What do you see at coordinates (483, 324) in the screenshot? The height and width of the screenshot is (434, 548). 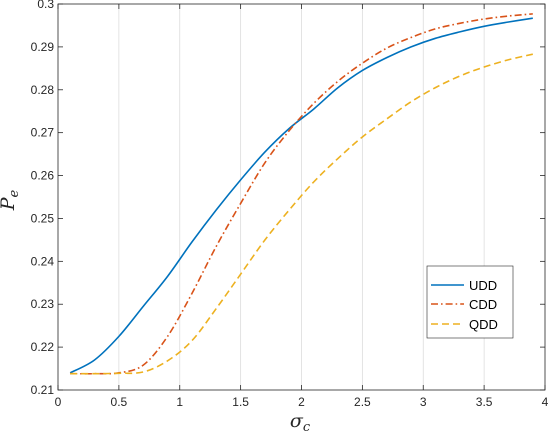 I see `legend-label-qdd: QDD` at bounding box center [483, 324].